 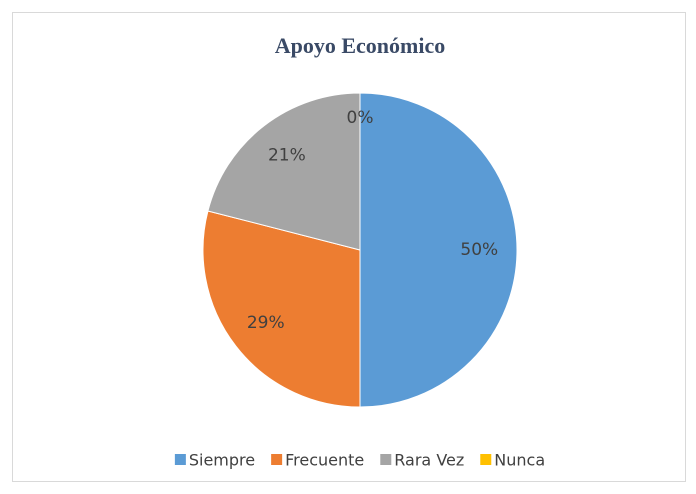 What do you see at coordinates (222, 460) in the screenshot?
I see `legend-label: Siempre` at bounding box center [222, 460].